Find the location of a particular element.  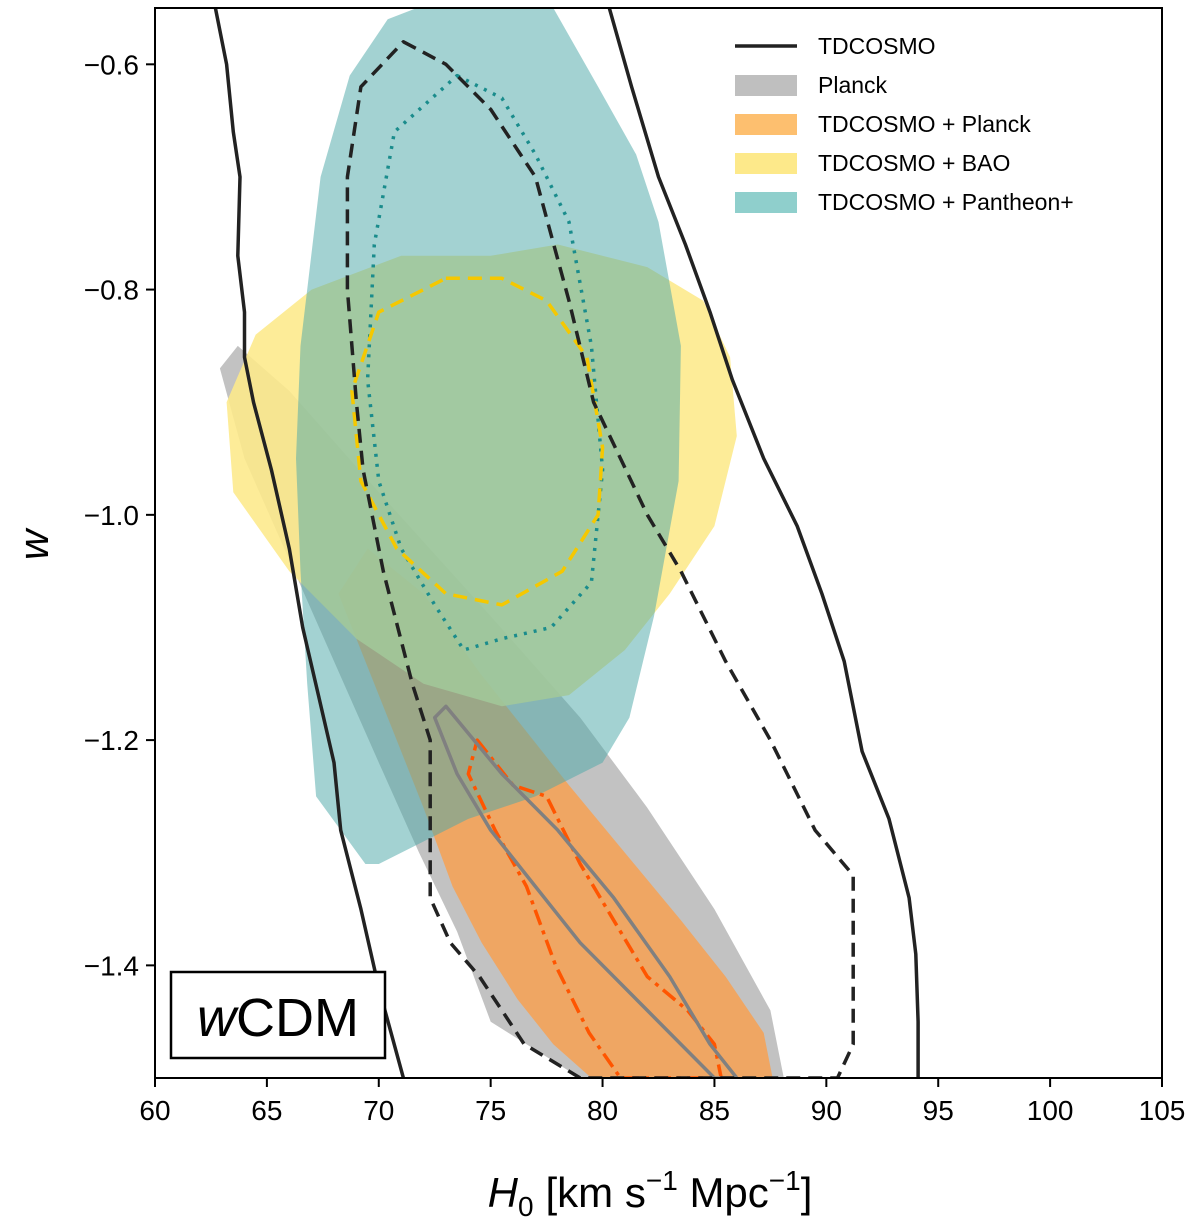

model-badge: wCDM is located at coordinates (278, 1015).